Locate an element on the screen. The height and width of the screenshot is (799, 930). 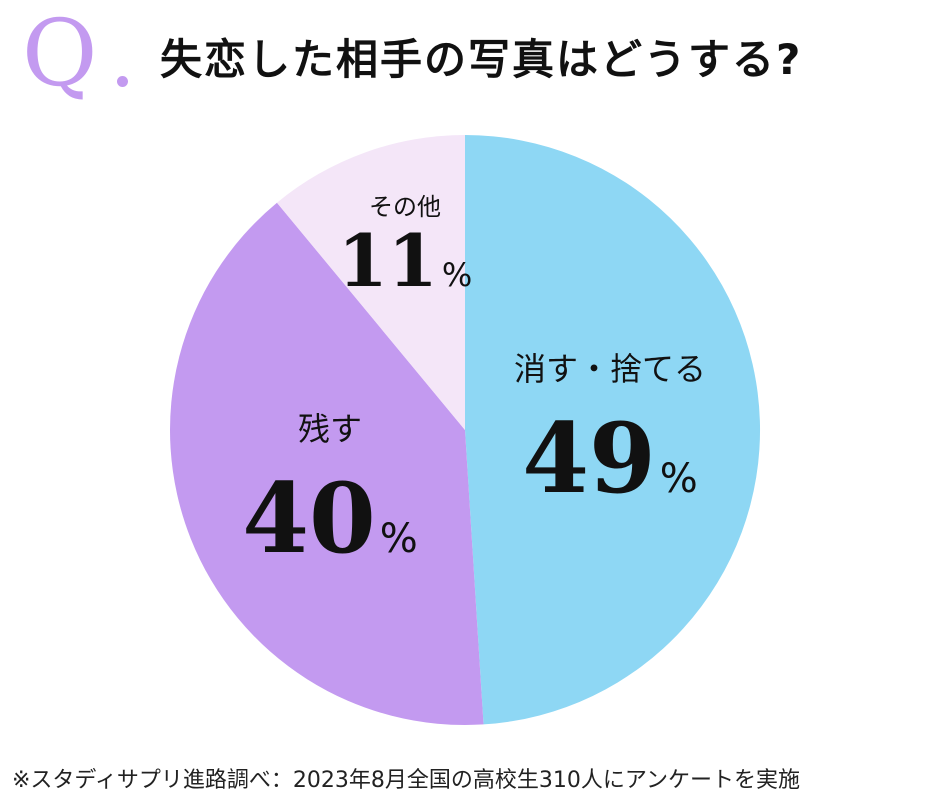
slice-label: 残す is located at coordinates (330, 429).